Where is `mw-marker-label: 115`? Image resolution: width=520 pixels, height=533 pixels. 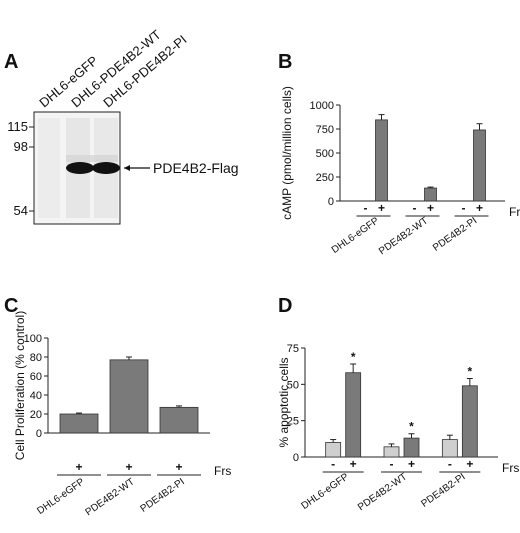
mw-marker-label: 115 is located at coordinates (17, 126).